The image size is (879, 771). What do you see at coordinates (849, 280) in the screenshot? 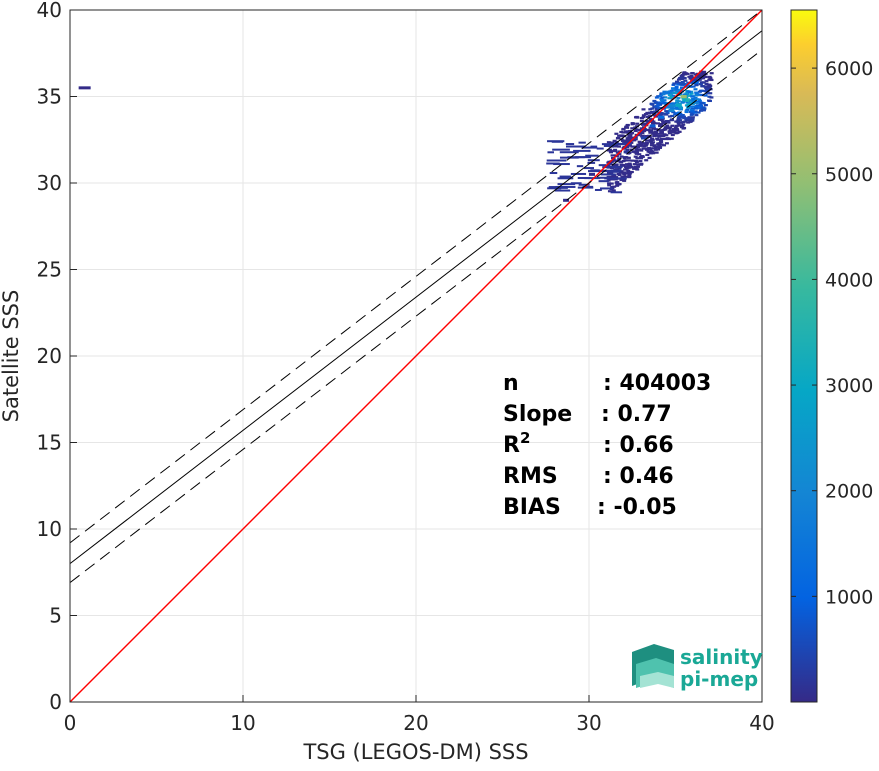
I see `colorbar-tick-label: 4000` at bounding box center [849, 280].